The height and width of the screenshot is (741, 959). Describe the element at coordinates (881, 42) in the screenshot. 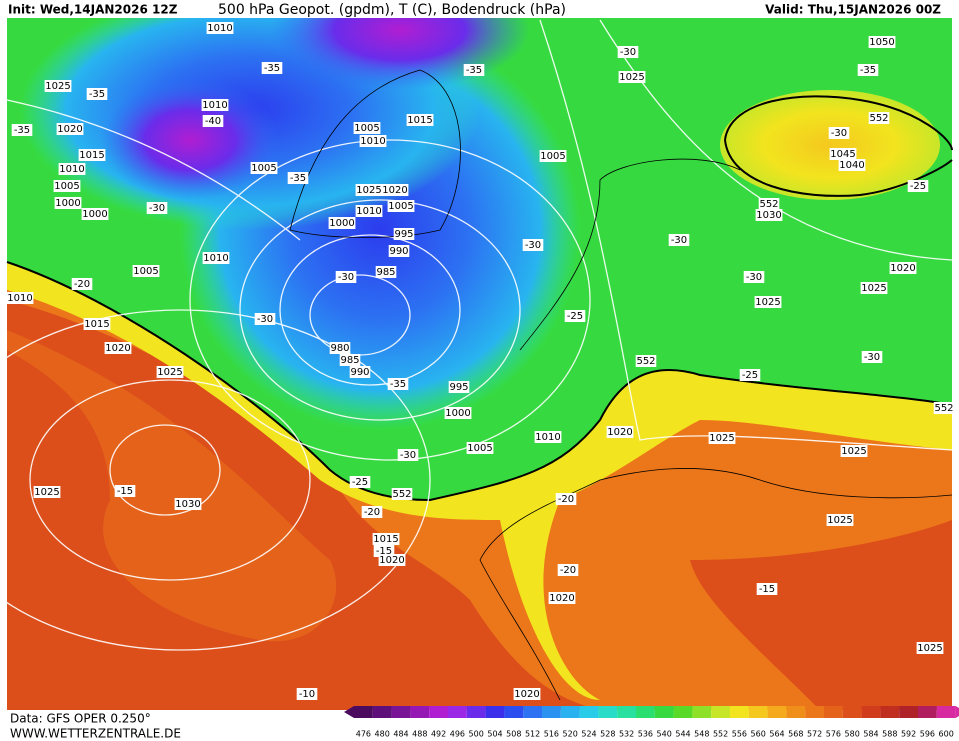

I see `contour-label: 1050` at that location.